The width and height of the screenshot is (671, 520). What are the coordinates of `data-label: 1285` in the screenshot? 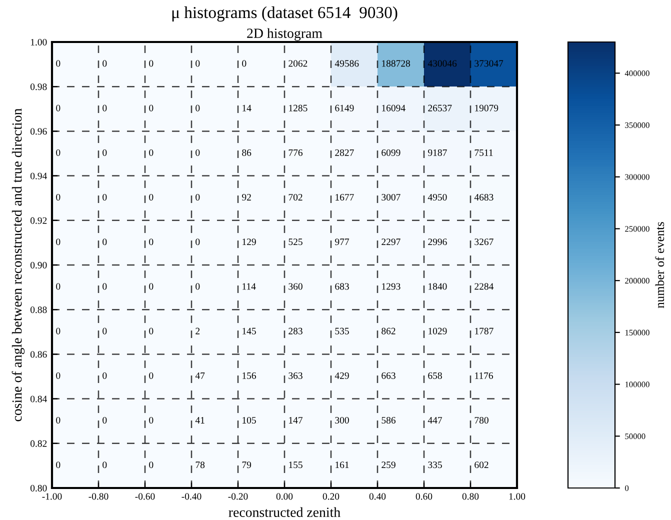 It's located at (298, 108).